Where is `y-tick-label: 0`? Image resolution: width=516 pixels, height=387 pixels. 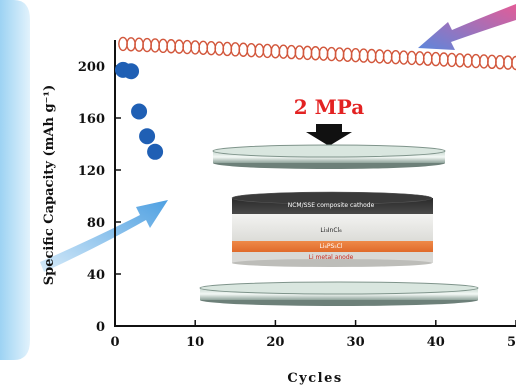 y-tick-label: 0 is located at coordinates (100, 327).